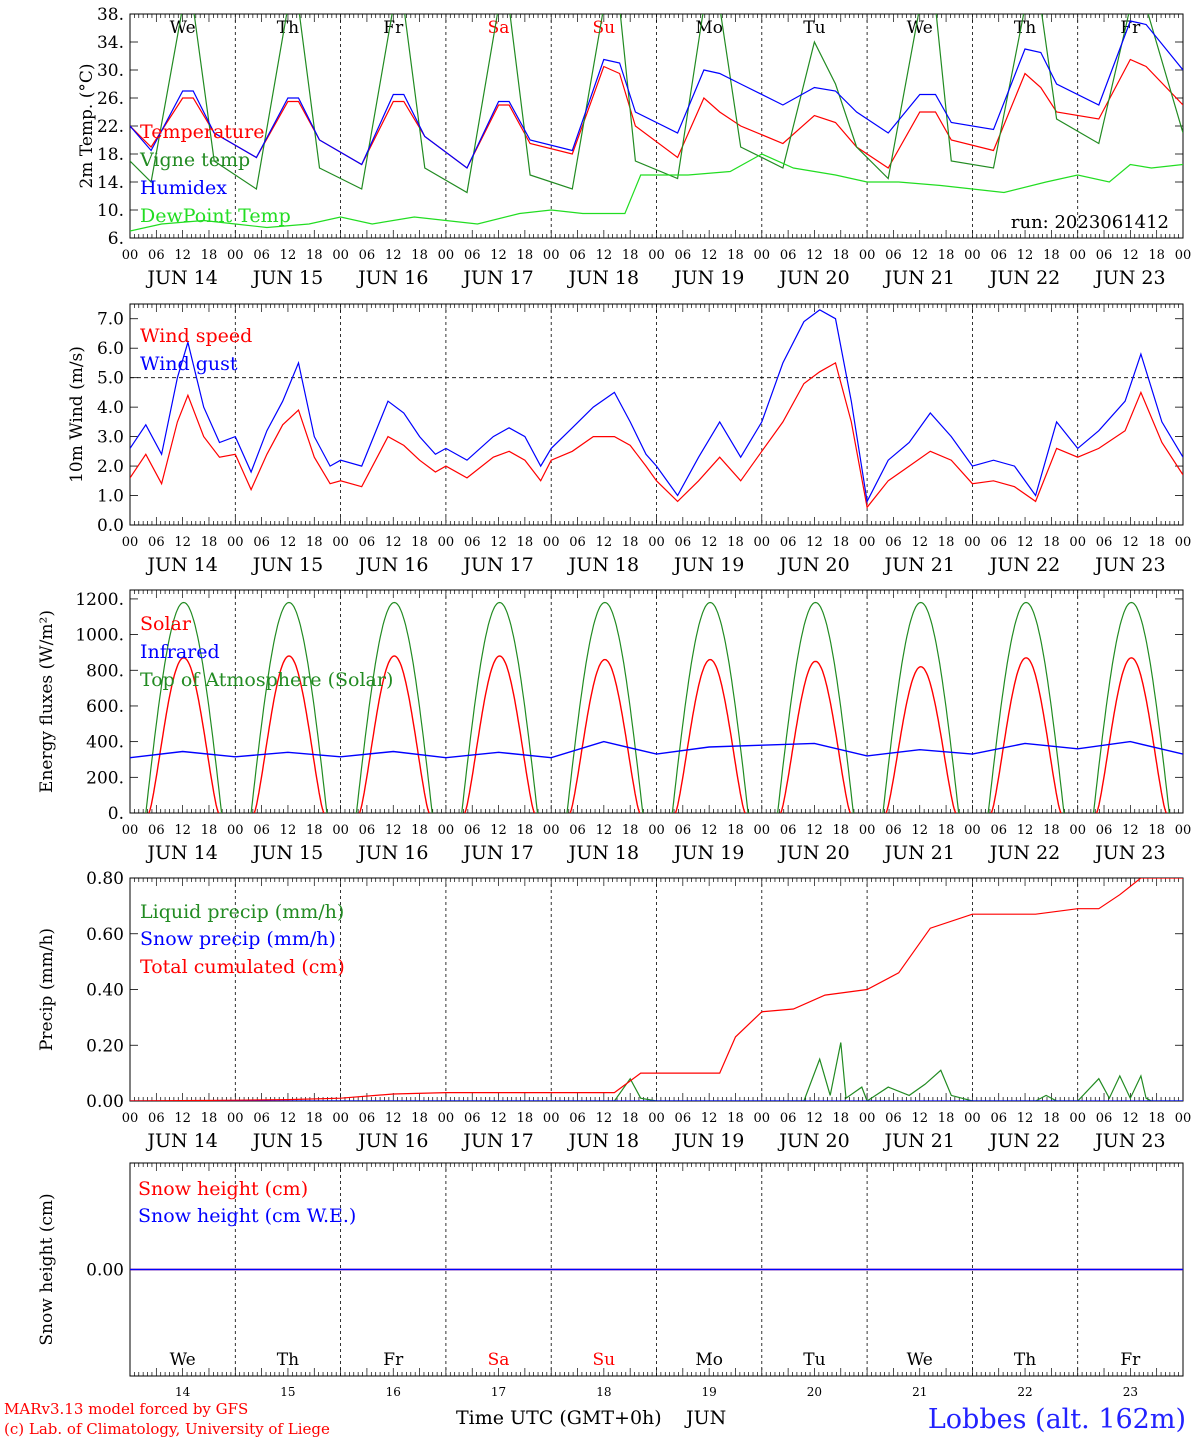 This screenshot has width=1194, height=1440. What do you see at coordinates (47, 701) in the screenshot?
I see `y-axis-label: Energy fluxes (W/m²)` at bounding box center [47, 701].